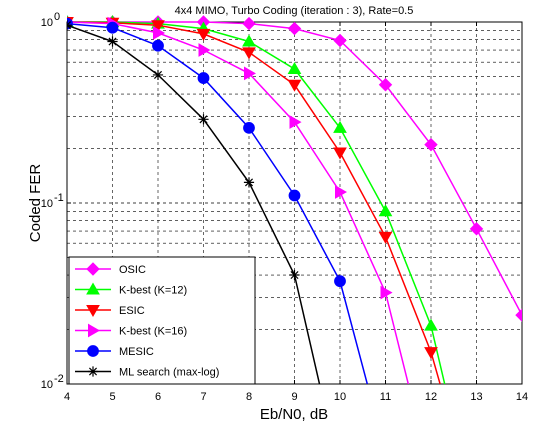  I want to click on x-axis-label: Eb/N0, dB, so click(294, 414).